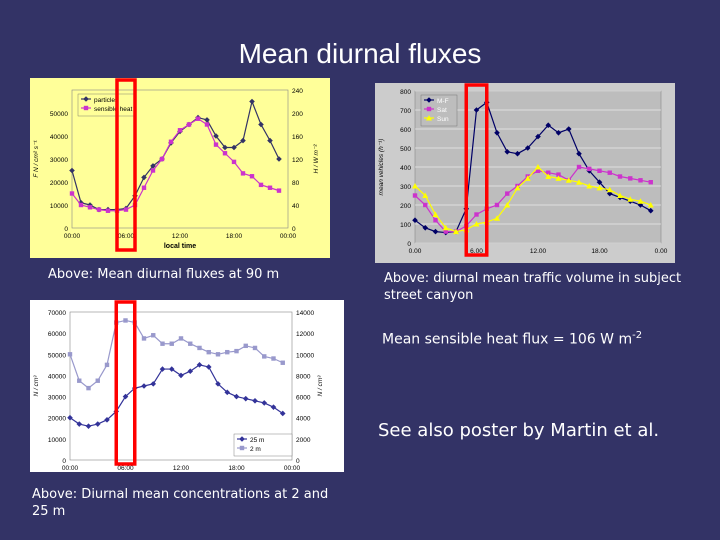 This screenshot has width=720, height=540. Describe the element at coordinates (305, 355) in the screenshot. I see `concentrations-y-tick-right: 10000` at that location.